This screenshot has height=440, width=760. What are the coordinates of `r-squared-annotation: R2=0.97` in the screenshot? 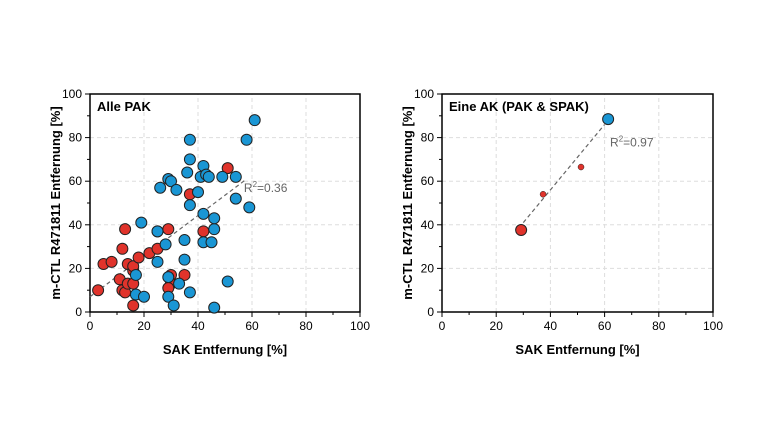 It's located at (632, 141).